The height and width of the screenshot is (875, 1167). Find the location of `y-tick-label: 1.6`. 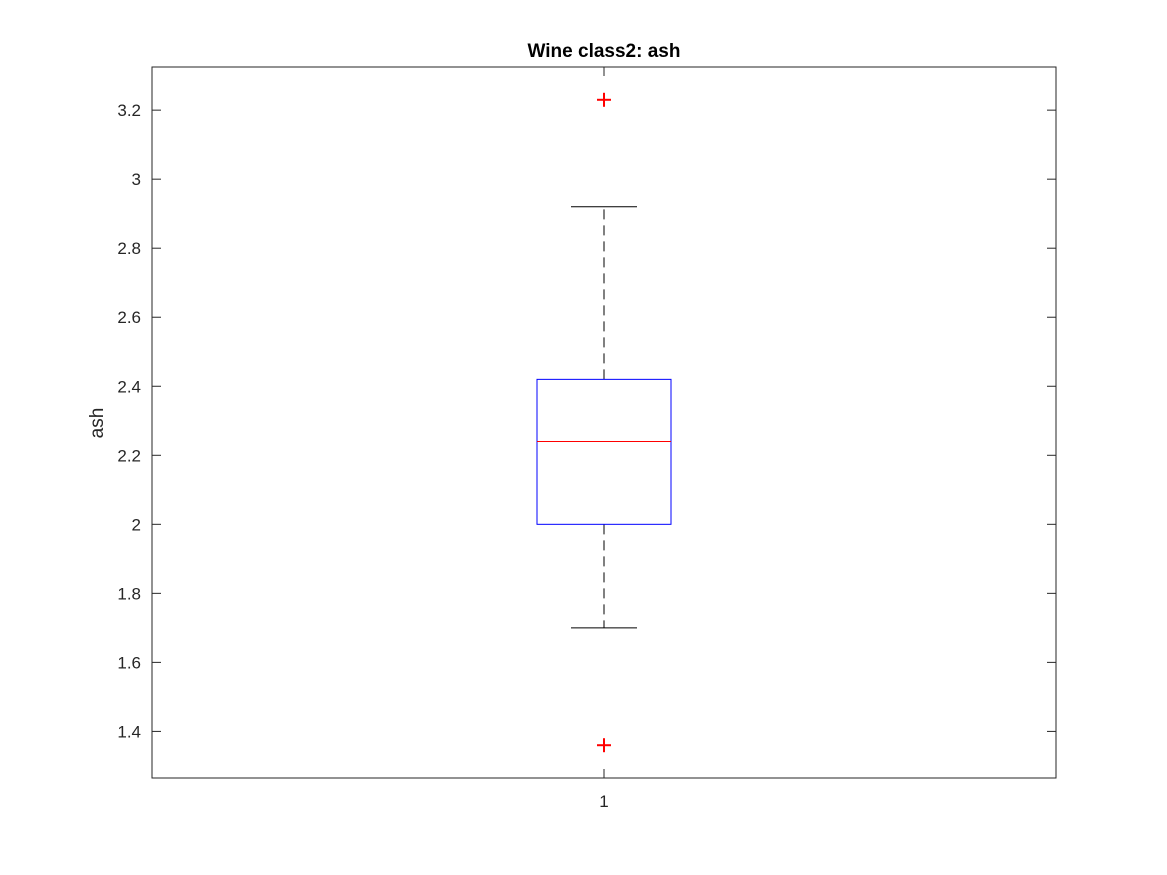

y-tick-label: 1.6 is located at coordinates (129, 662).